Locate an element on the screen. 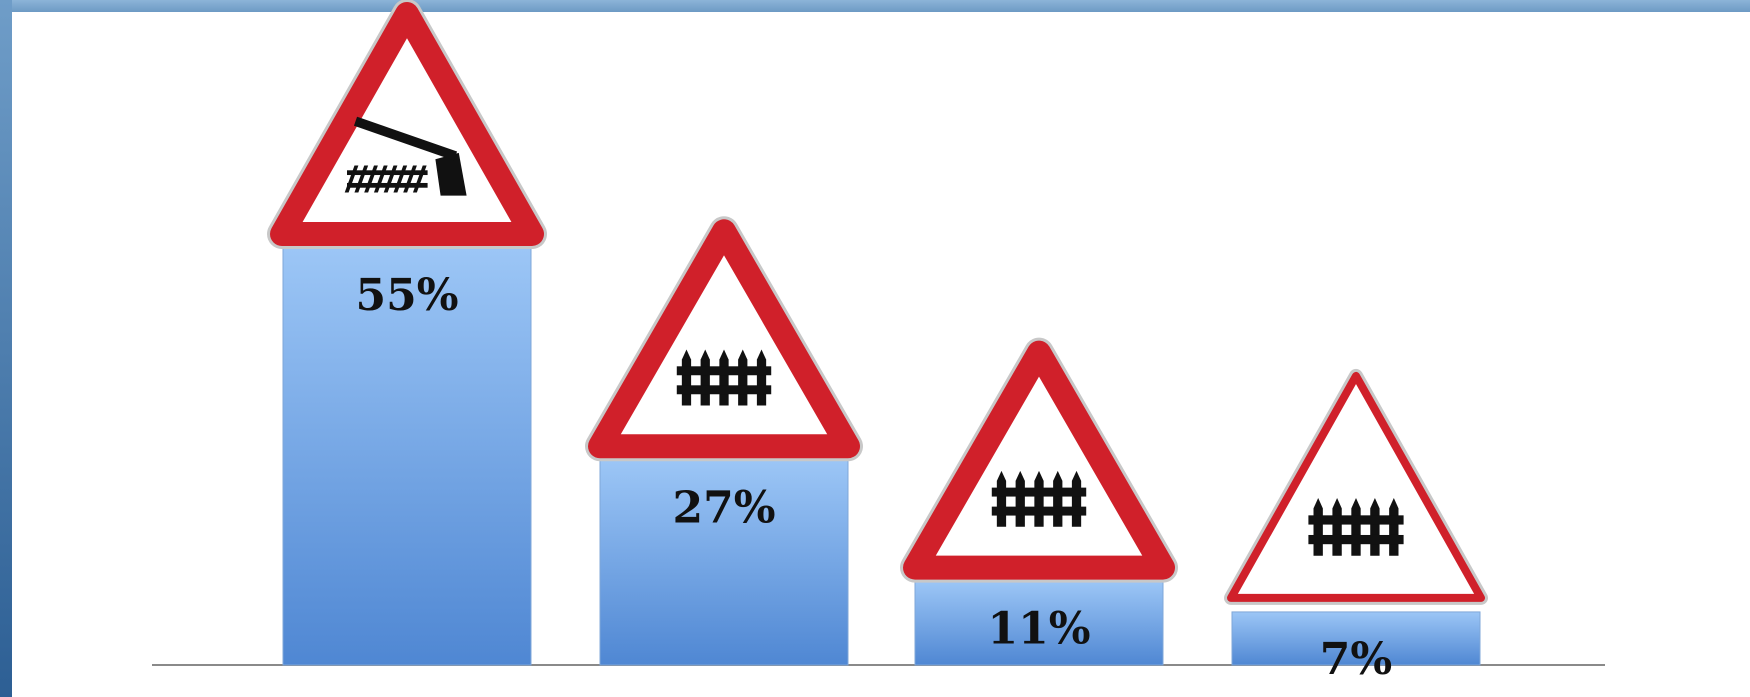  bar-value-label: 7% is located at coordinates (1356, 659).